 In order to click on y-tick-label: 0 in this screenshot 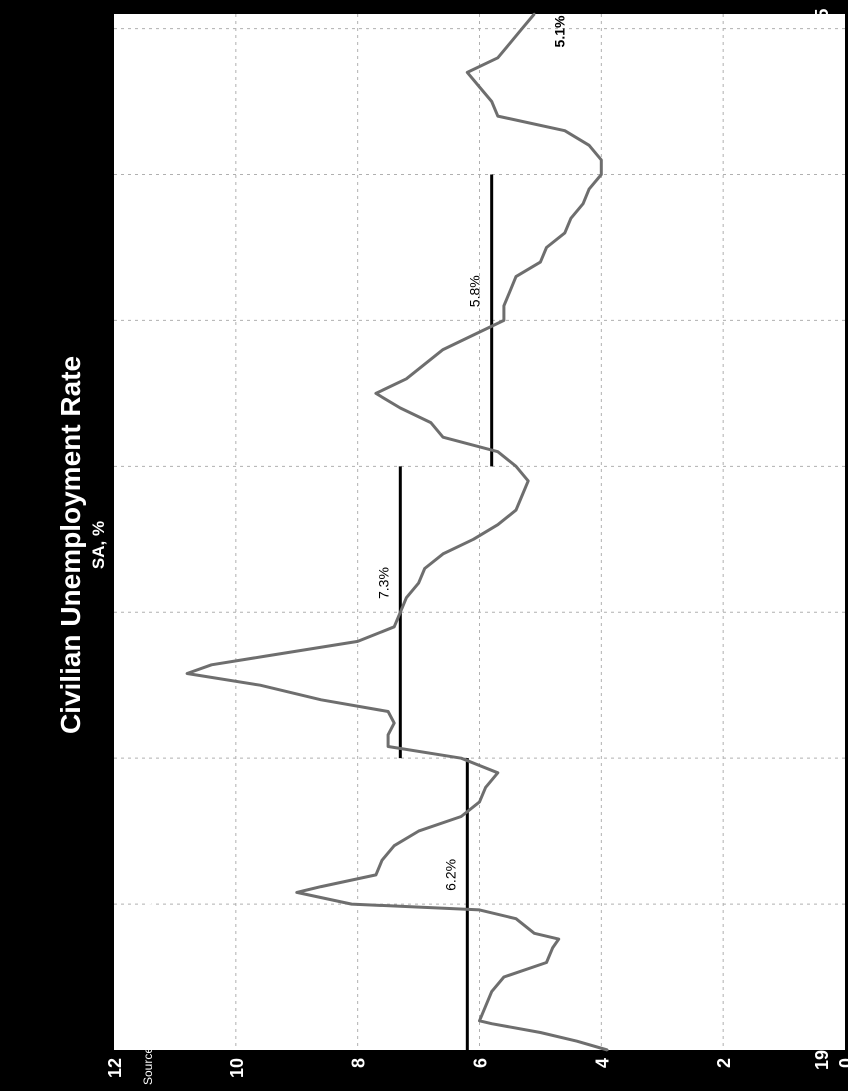, I will do `click(842, 1063)`.